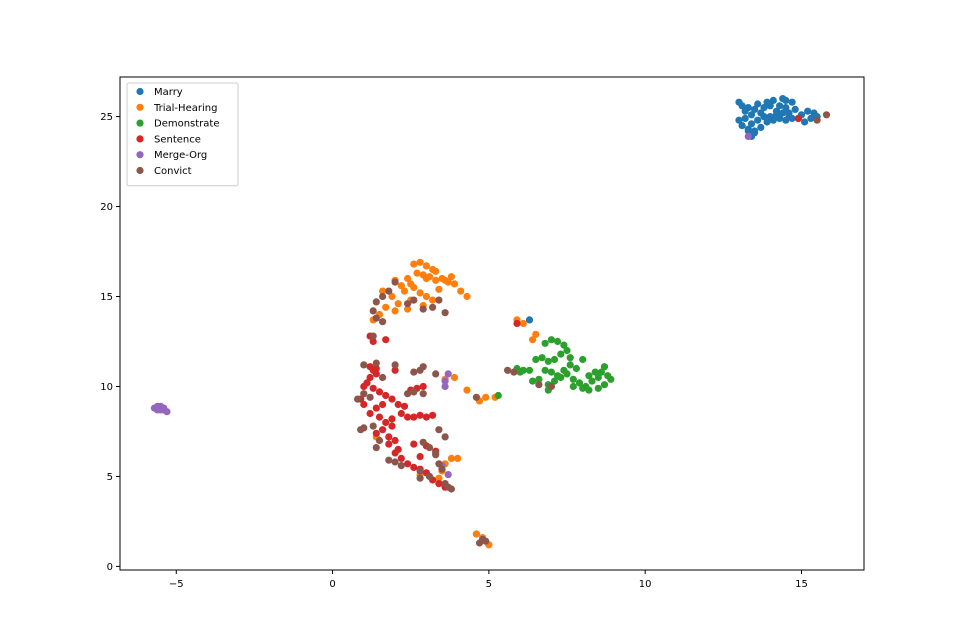  I want to click on x-tick-label: 5, so click(489, 584).